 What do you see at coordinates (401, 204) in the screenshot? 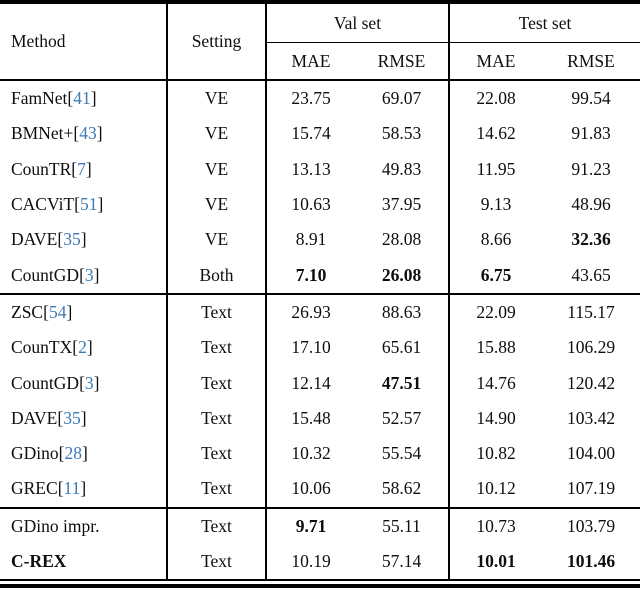
I see `value-cell-val-rmse: 37.95` at bounding box center [401, 204].